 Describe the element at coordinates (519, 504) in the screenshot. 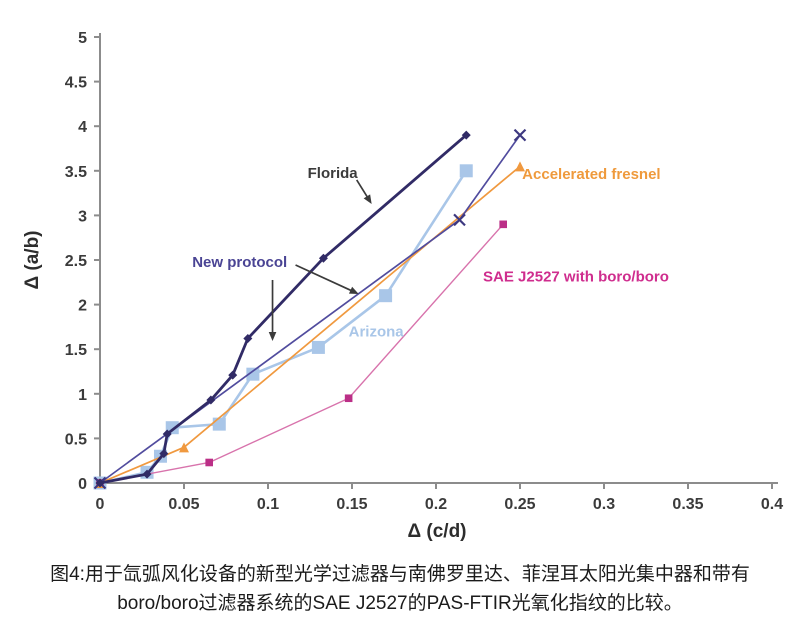

I see `x-tick-label: 0.25` at that location.